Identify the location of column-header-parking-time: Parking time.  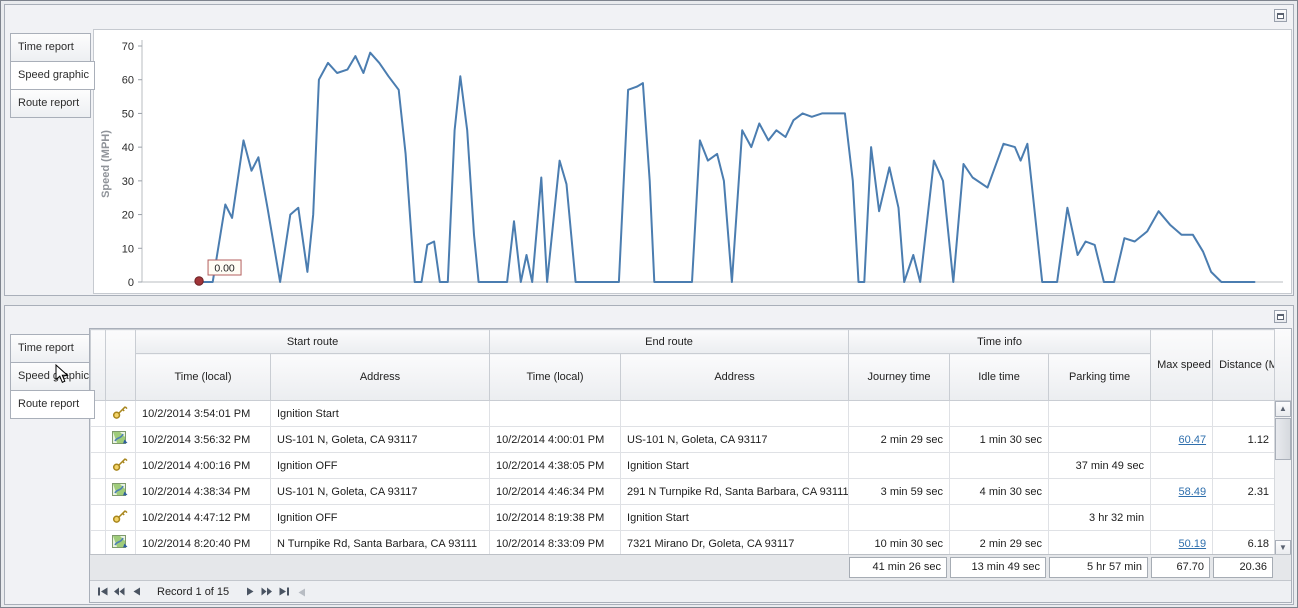
(1100, 377).